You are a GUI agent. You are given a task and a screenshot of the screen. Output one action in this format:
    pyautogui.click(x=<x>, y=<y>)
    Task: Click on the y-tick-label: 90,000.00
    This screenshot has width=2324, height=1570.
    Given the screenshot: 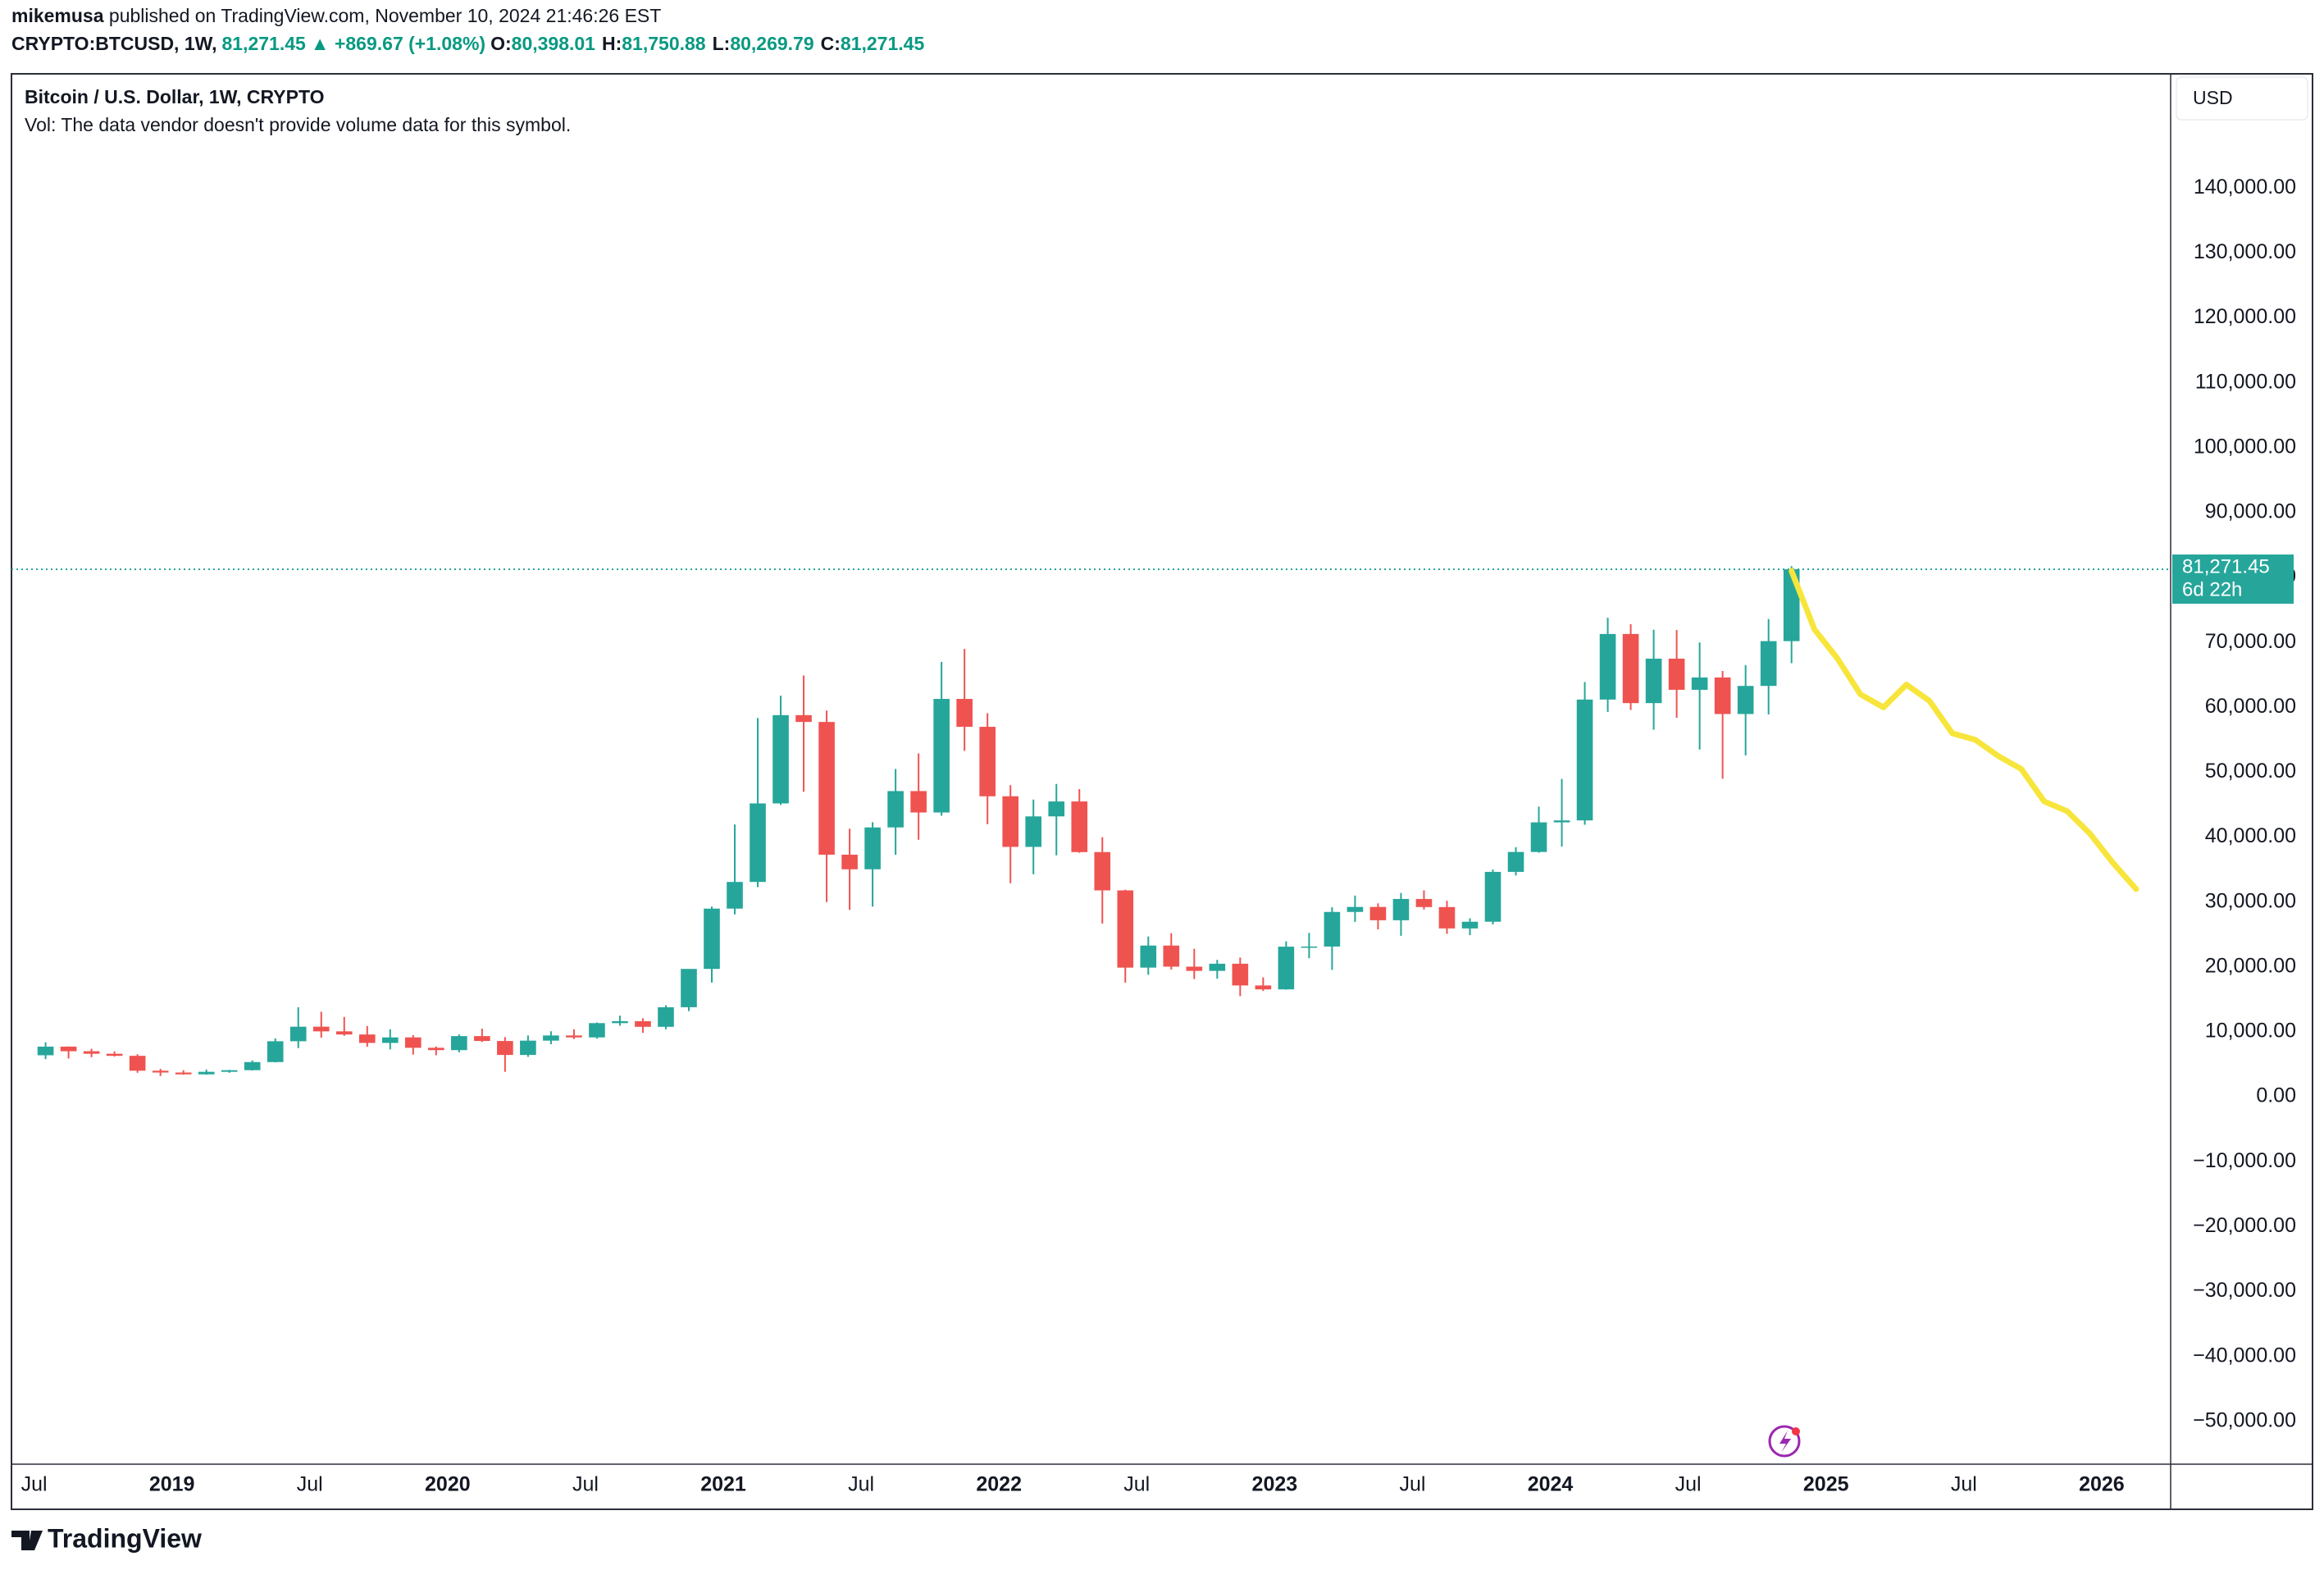 What is the action you would take?
    pyautogui.click(x=2250, y=511)
    